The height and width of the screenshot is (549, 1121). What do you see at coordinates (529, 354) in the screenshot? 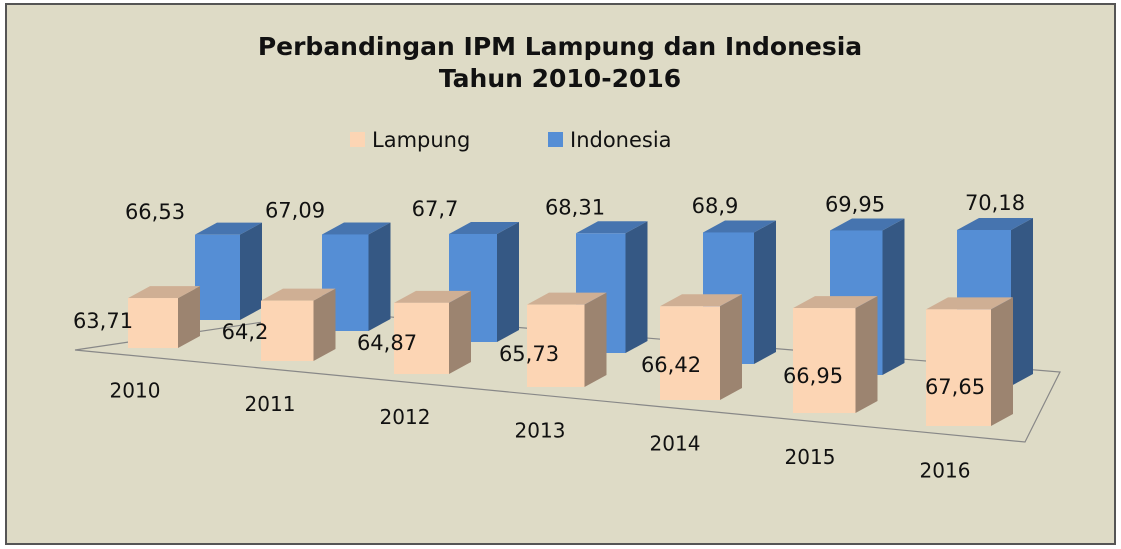
I see `data-label: 65,73` at bounding box center [529, 354].